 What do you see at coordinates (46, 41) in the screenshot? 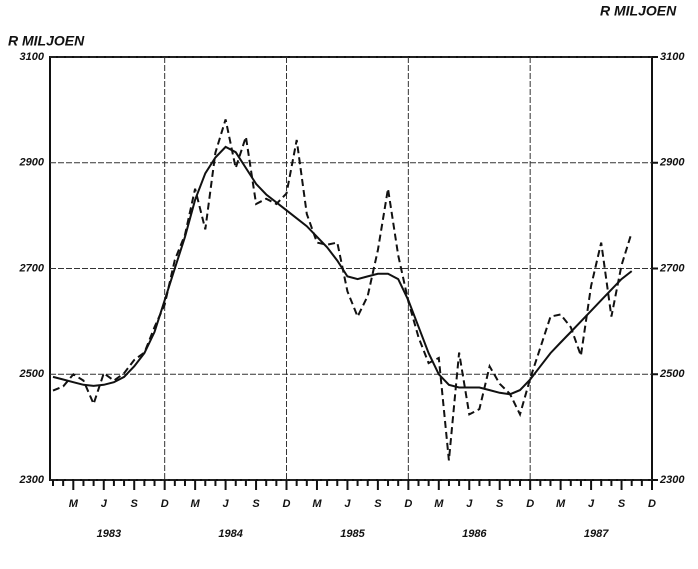
I see `y-axis-label: R MILJOEN` at bounding box center [46, 41].